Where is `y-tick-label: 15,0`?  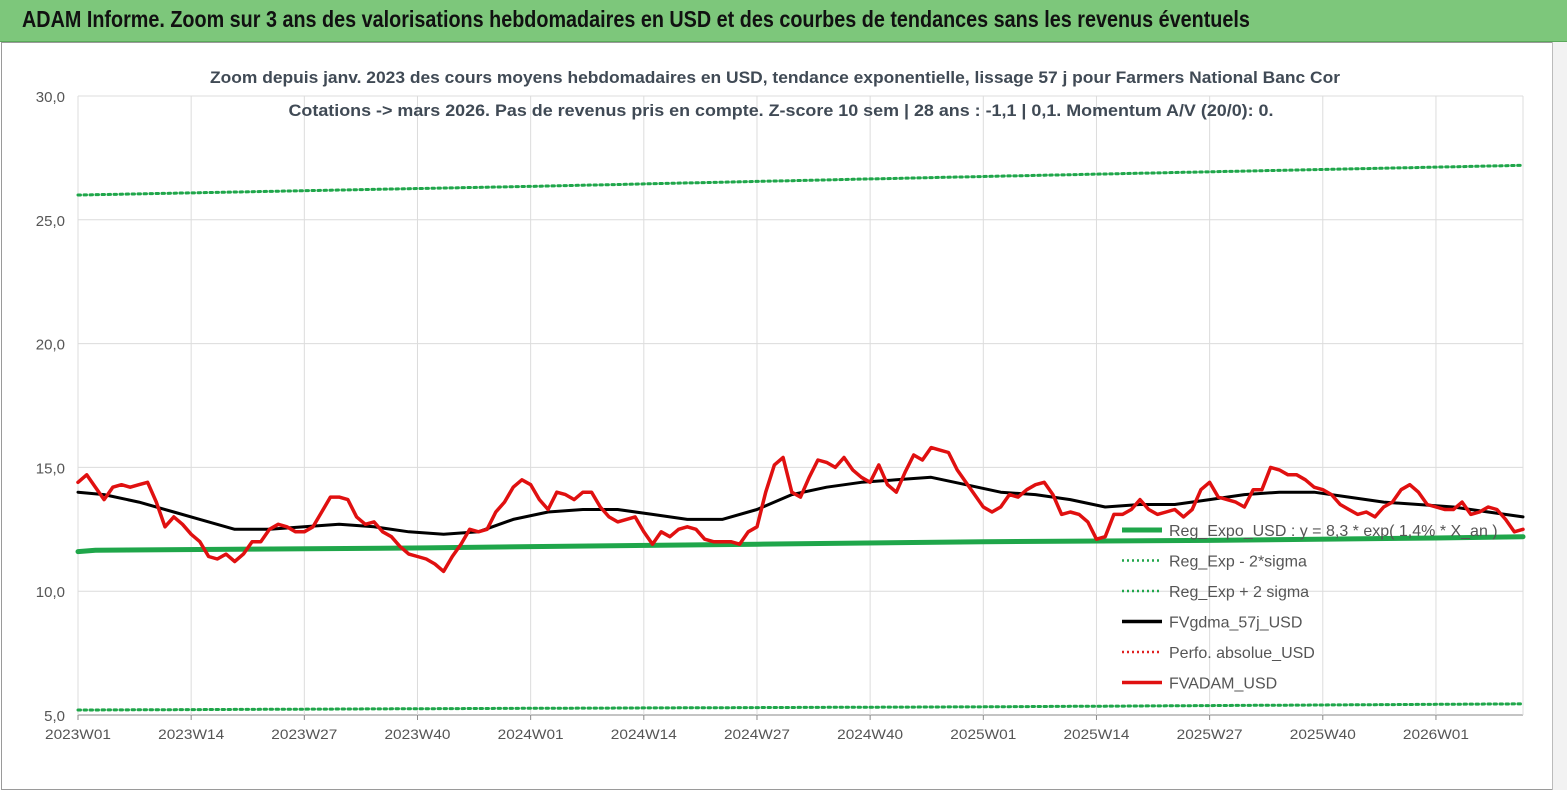
y-tick-label: 15,0 is located at coordinates (50, 468).